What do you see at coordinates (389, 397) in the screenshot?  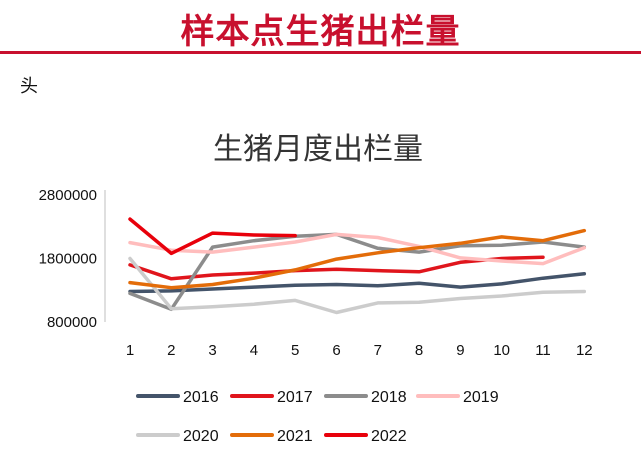 I see `legend-label-2018: 2018` at bounding box center [389, 397].